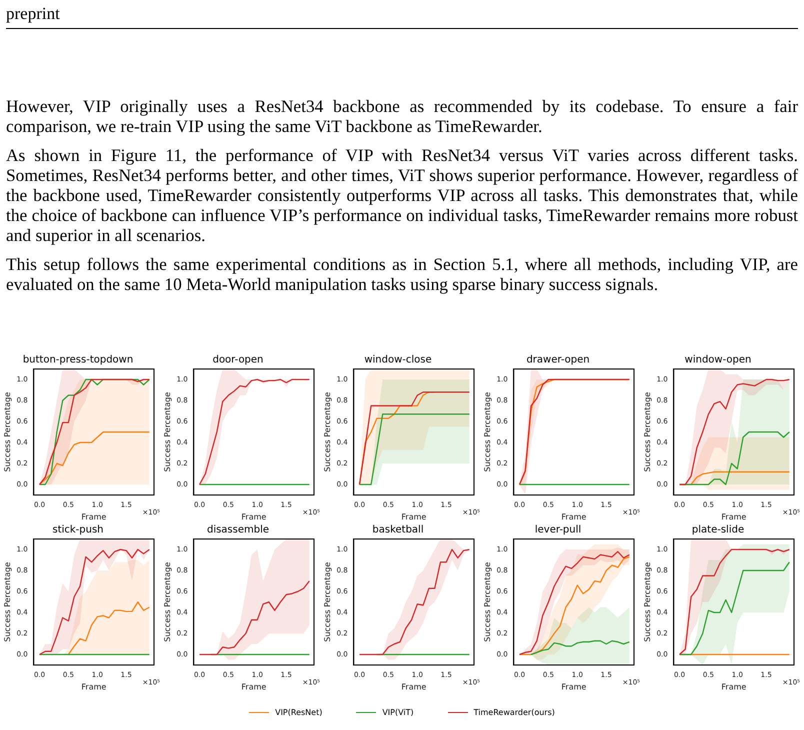 The width and height of the screenshot is (804, 730). What do you see at coordinates (238, 530) in the screenshot?
I see `chart-title: disassemble` at bounding box center [238, 530].